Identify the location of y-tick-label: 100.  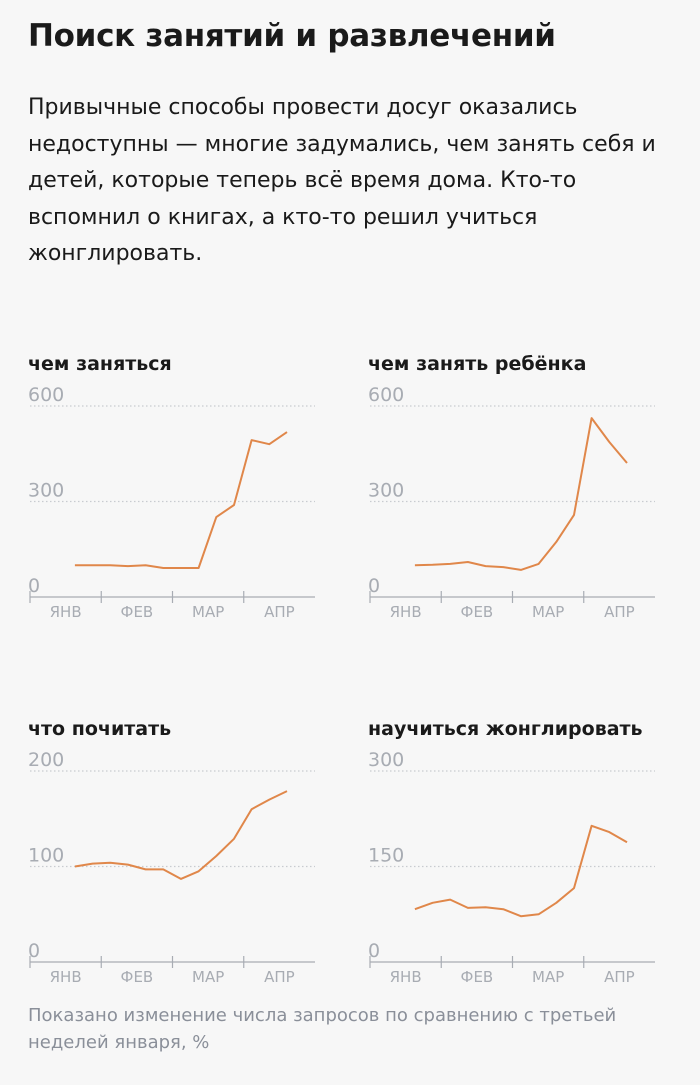
(46, 856).